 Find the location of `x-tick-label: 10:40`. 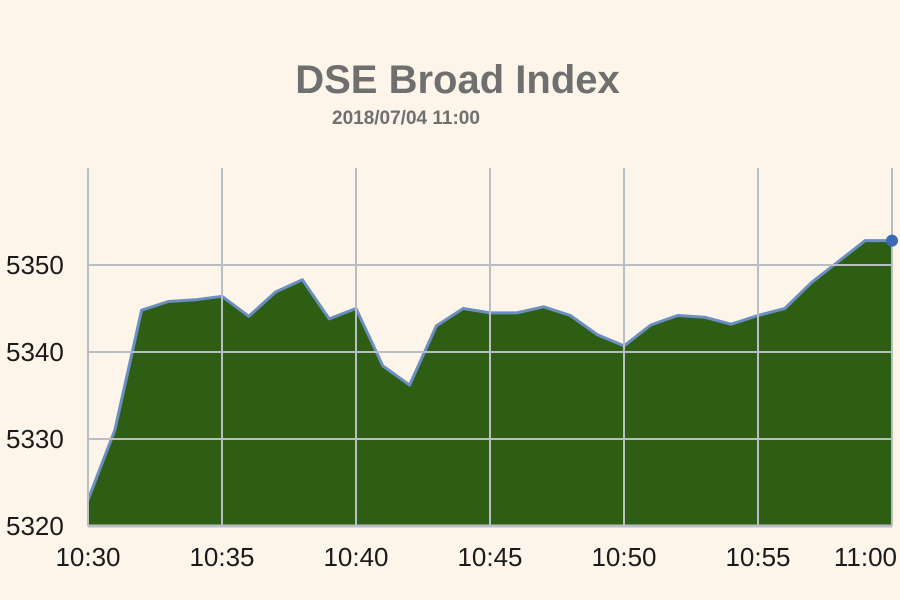

x-tick-label: 10:40 is located at coordinates (355, 557).